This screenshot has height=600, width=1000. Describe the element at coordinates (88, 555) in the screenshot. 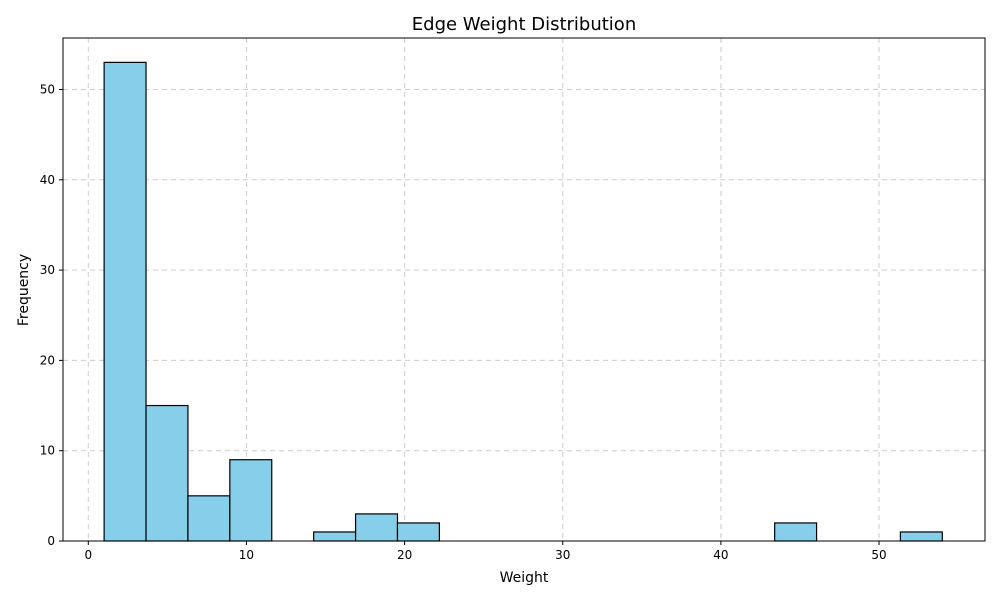

I see `x-tick-label: 0` at that location.